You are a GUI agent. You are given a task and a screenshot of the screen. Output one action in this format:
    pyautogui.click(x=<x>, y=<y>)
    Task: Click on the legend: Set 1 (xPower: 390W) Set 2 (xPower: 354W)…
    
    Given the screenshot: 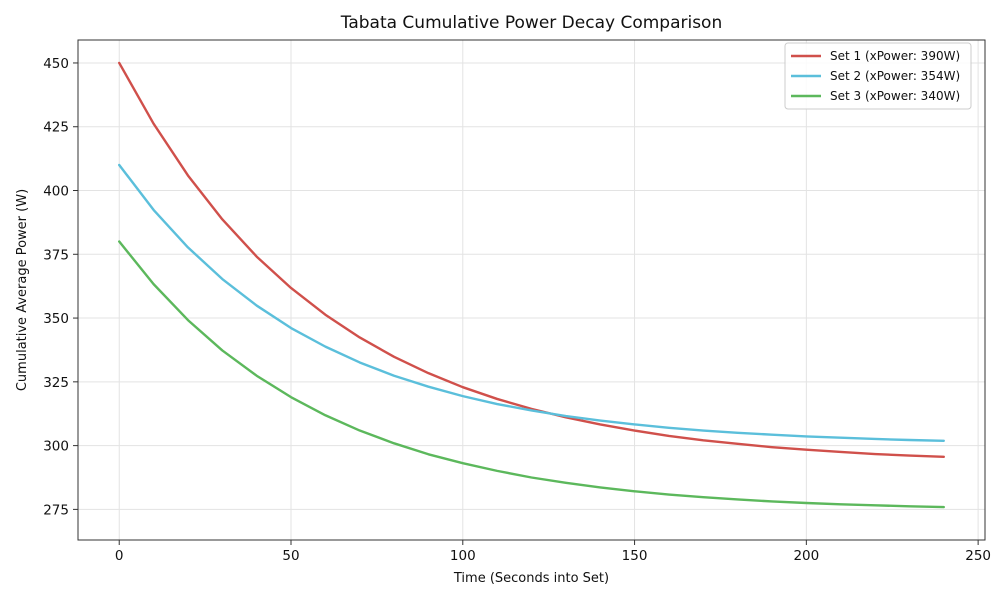 What is the action you would take?
    pyautogui.click(x=878, y=76)
    